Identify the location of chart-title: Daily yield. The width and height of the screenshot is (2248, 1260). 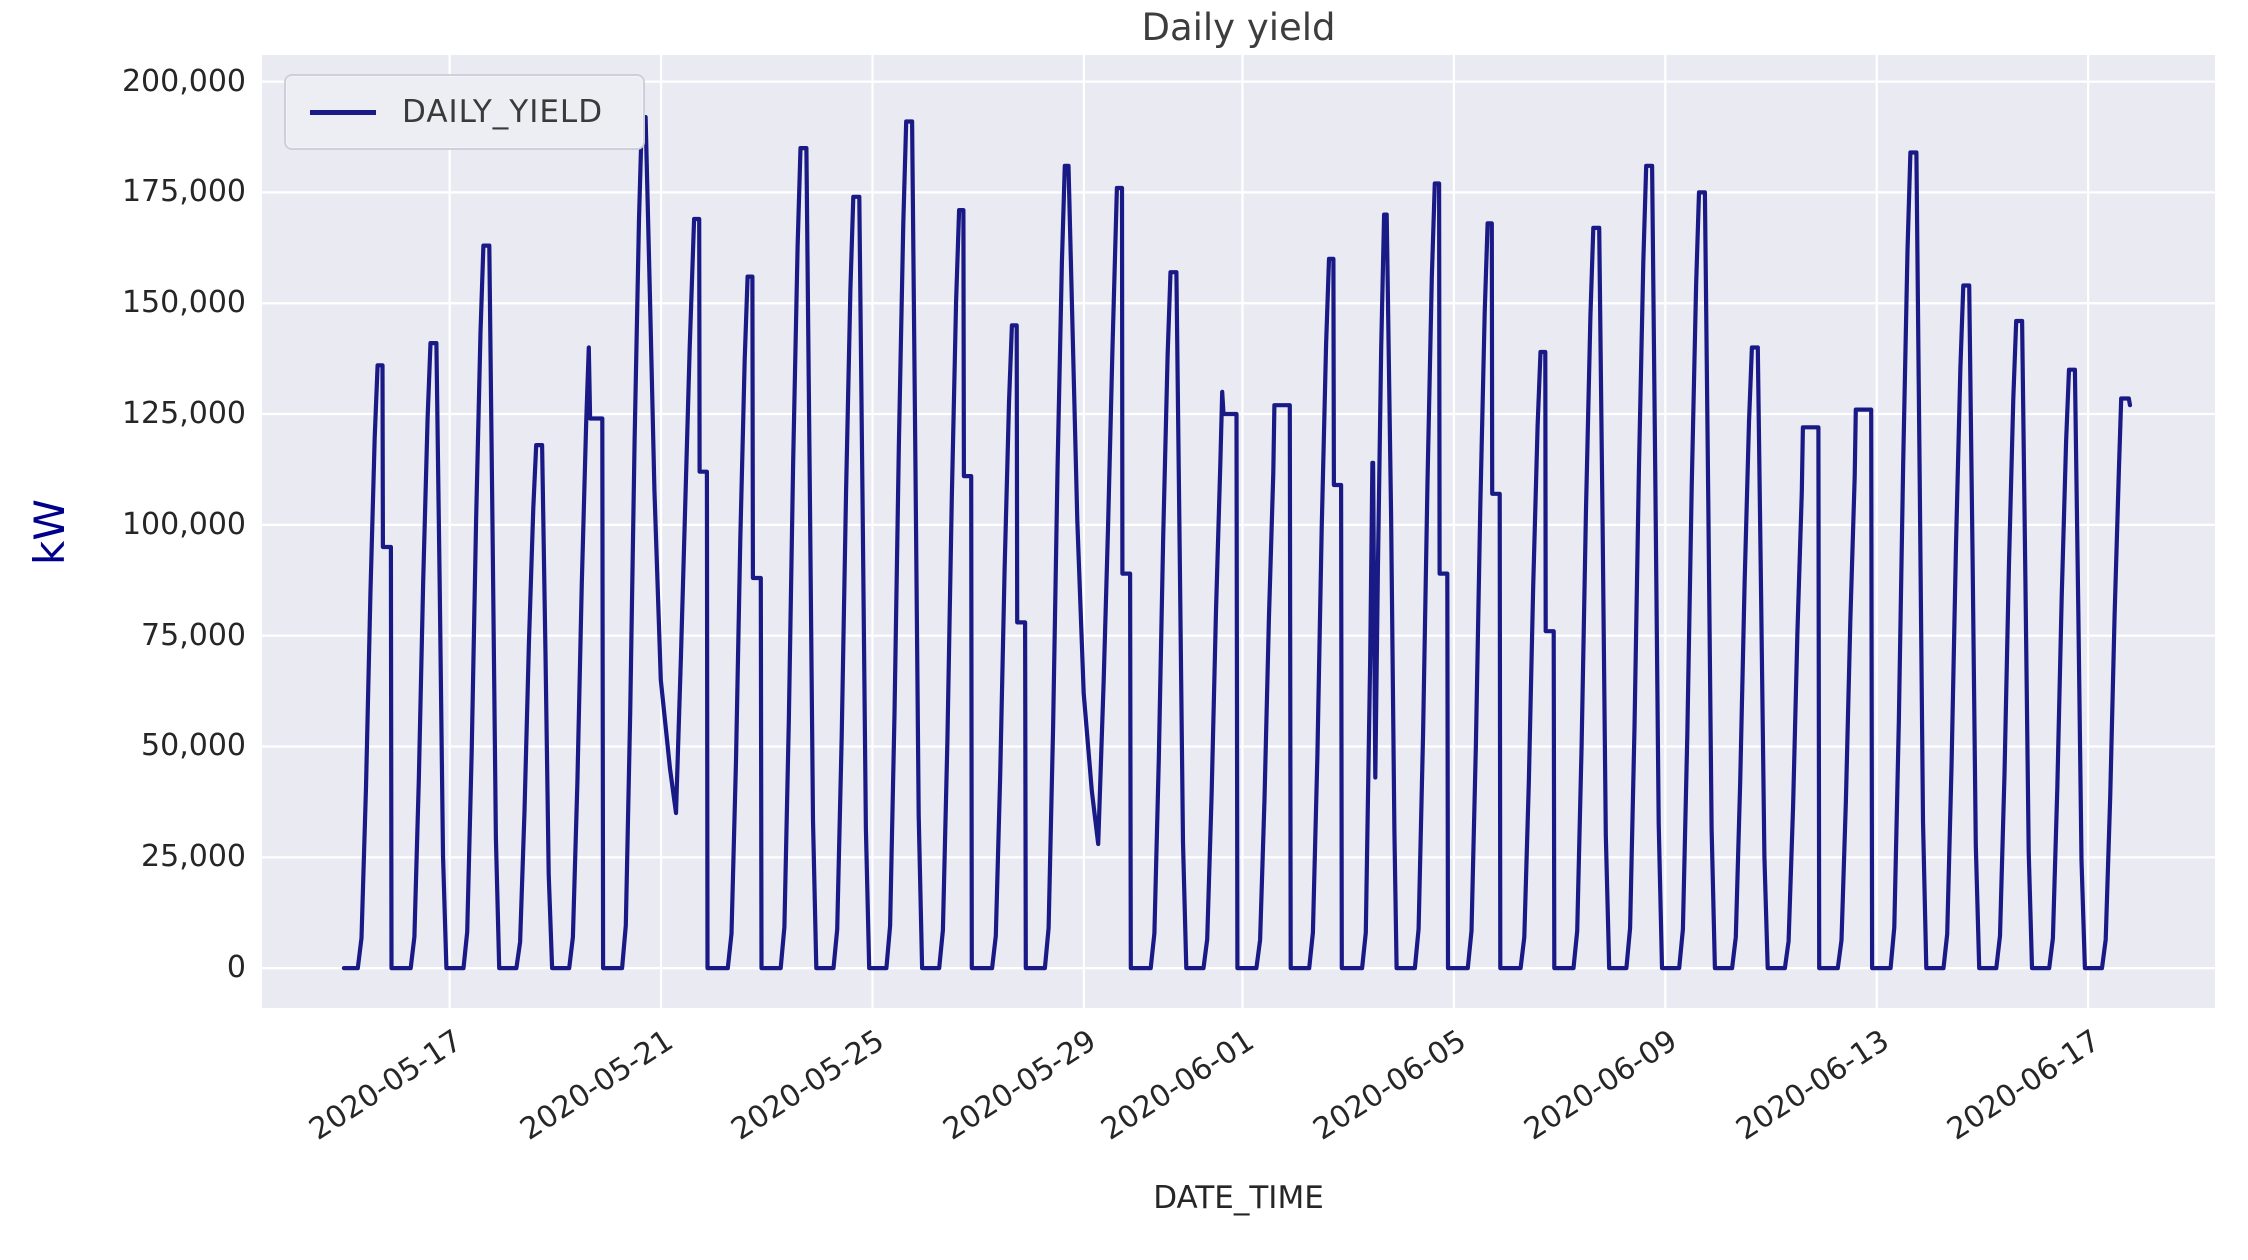
(1238, 27).